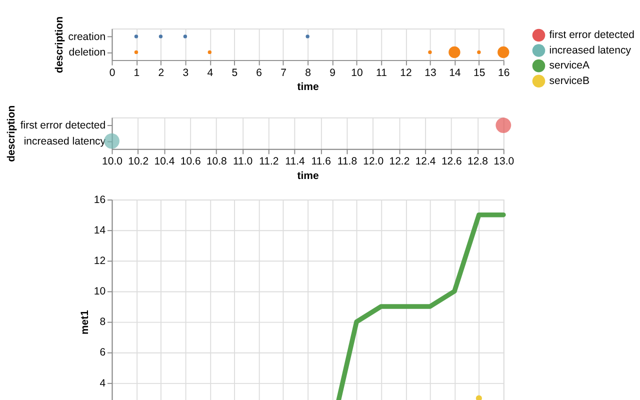  What do you see at coordinates (399, 162) in the screenshot?
I see `x-tick-label: 12.2` at bounding box center [399, 162].